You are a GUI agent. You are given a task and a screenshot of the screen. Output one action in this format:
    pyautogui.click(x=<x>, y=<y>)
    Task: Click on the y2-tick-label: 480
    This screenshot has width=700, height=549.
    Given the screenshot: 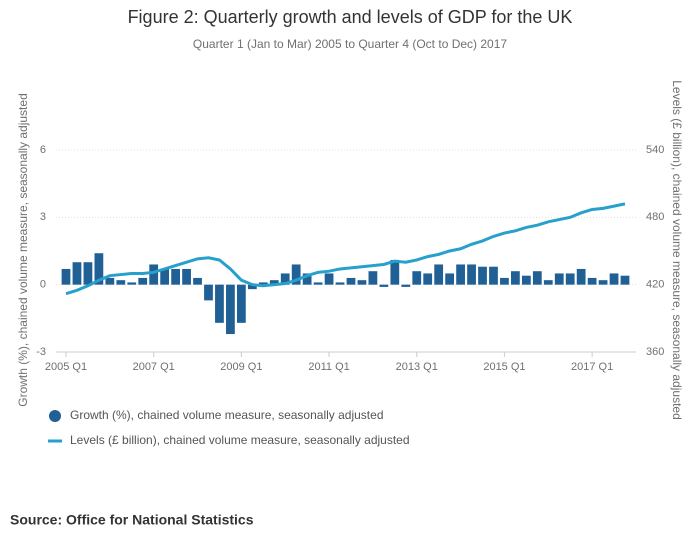 What is the action you would take?
    pyautogui.click(x=655, y=217)
    